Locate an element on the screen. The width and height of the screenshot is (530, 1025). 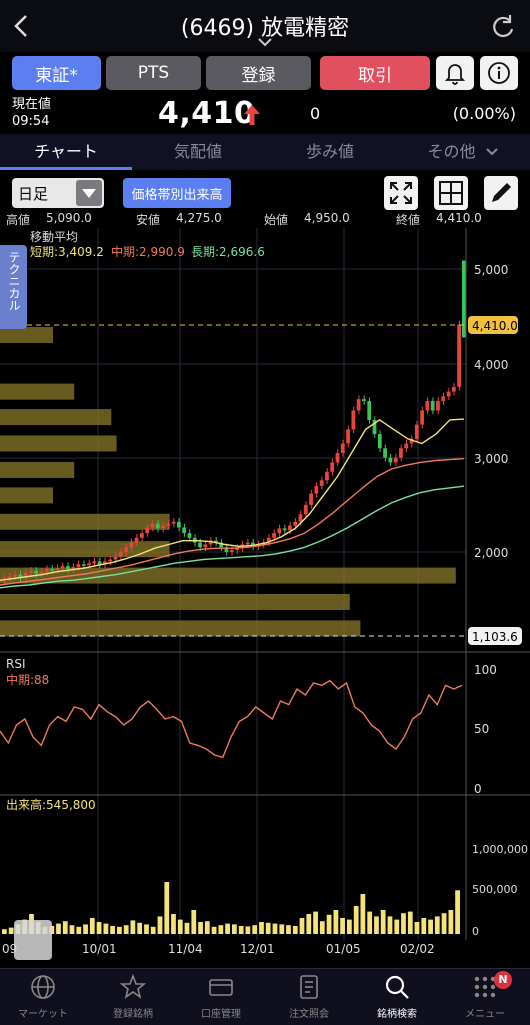
draw-tool-overlay-button is located at coordinates (33, 940).